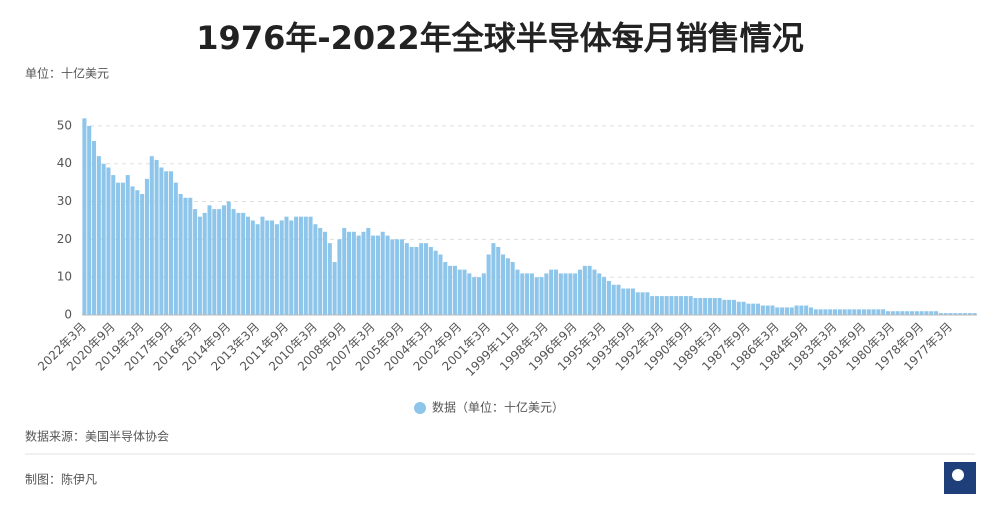  I want to click on y-tick-label: 30, so click(64, 201).